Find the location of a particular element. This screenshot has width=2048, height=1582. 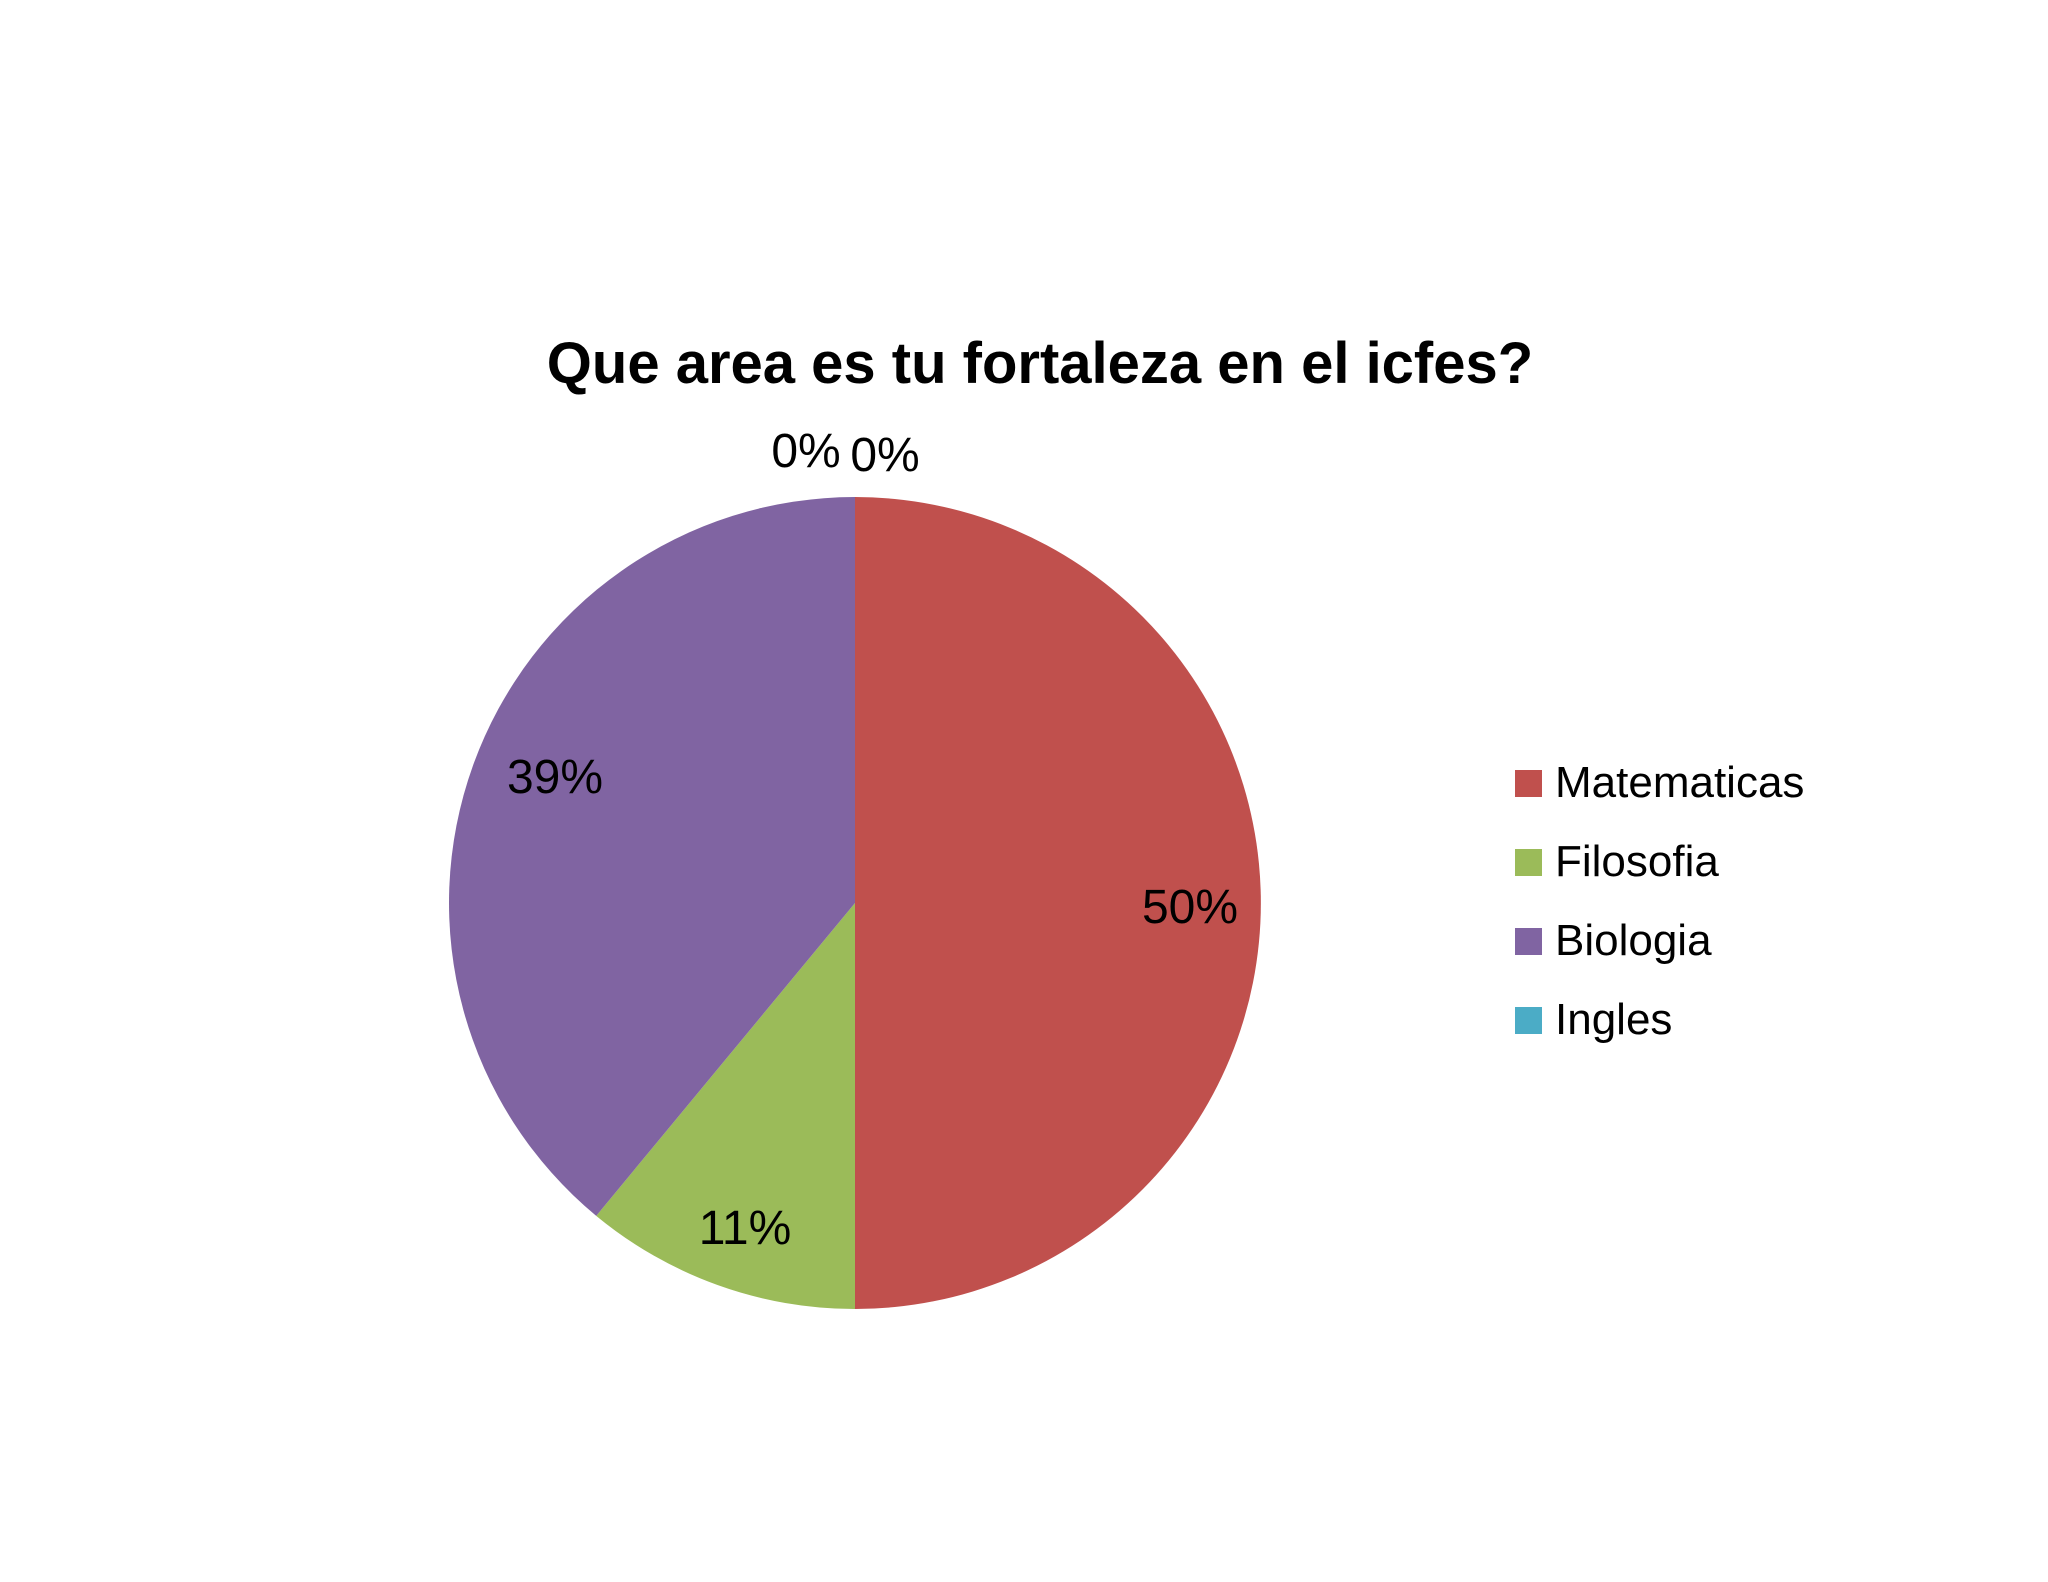

pie-slice-matematicas is located at coordinates (1058, 903).